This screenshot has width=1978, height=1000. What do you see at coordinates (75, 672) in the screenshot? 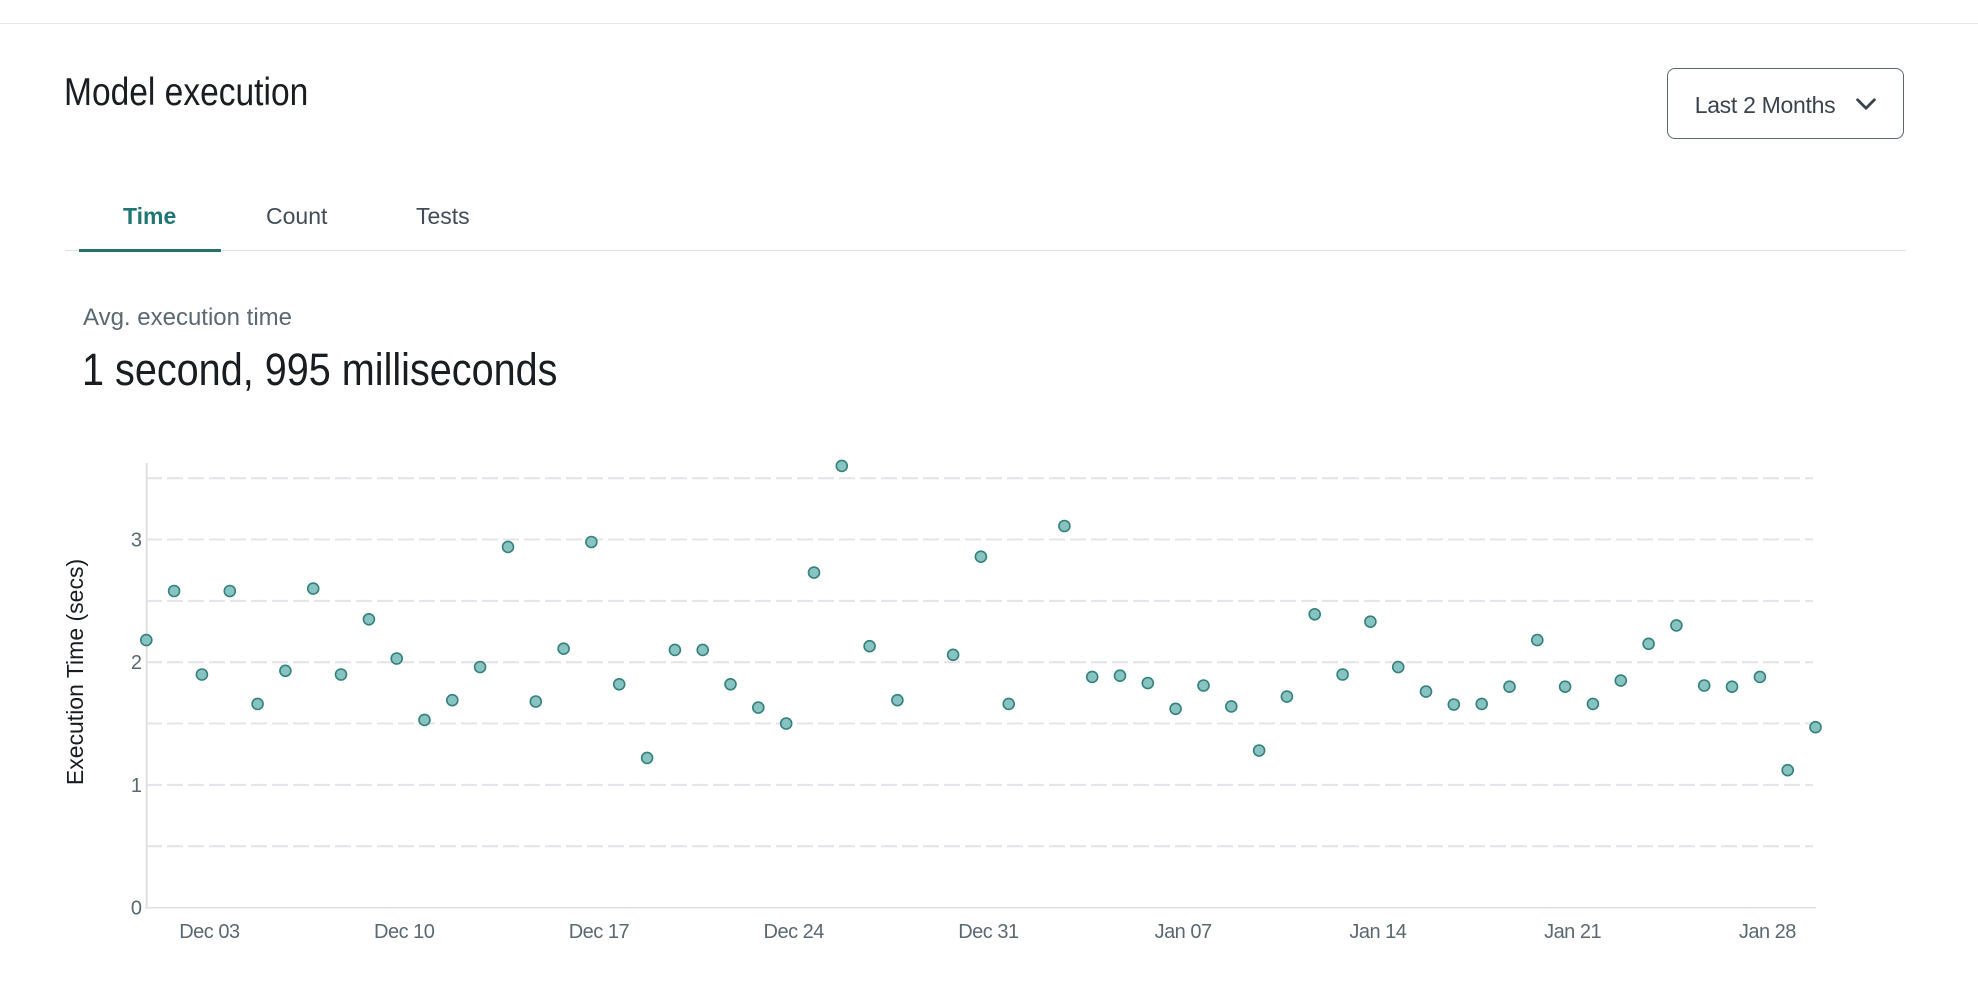
I see `svg-text: Execution Time (secs)` at bounding box center [75, 672].